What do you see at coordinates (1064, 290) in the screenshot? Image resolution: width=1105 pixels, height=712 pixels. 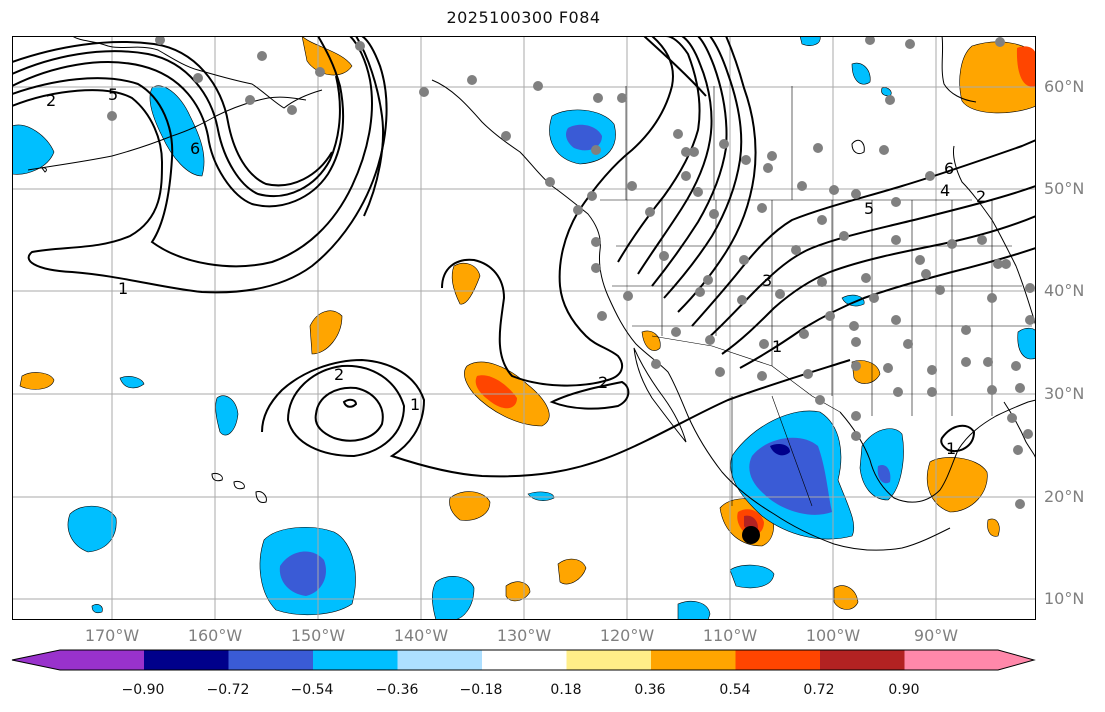 I see `lat-label: 40°N` at bounding box center [1064, 290].